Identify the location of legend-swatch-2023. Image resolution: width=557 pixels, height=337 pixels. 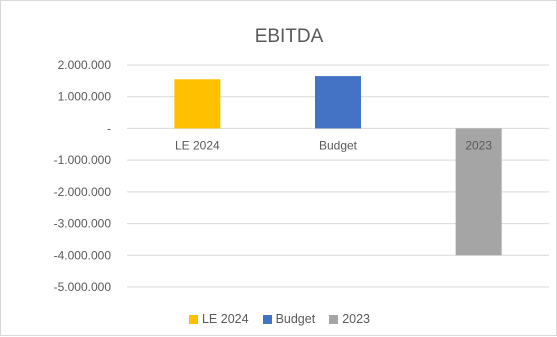
(334, 319).